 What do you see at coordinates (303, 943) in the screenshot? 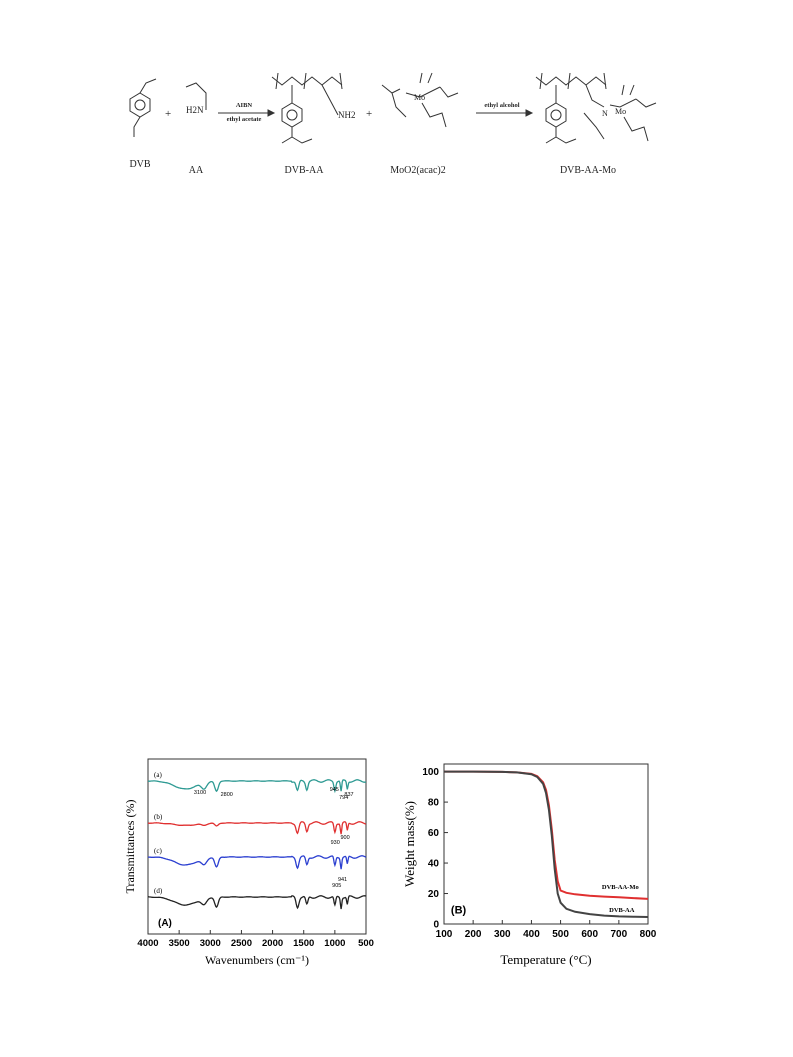
I see `x-tick-label: 1500` at bounding box center [303, 943].